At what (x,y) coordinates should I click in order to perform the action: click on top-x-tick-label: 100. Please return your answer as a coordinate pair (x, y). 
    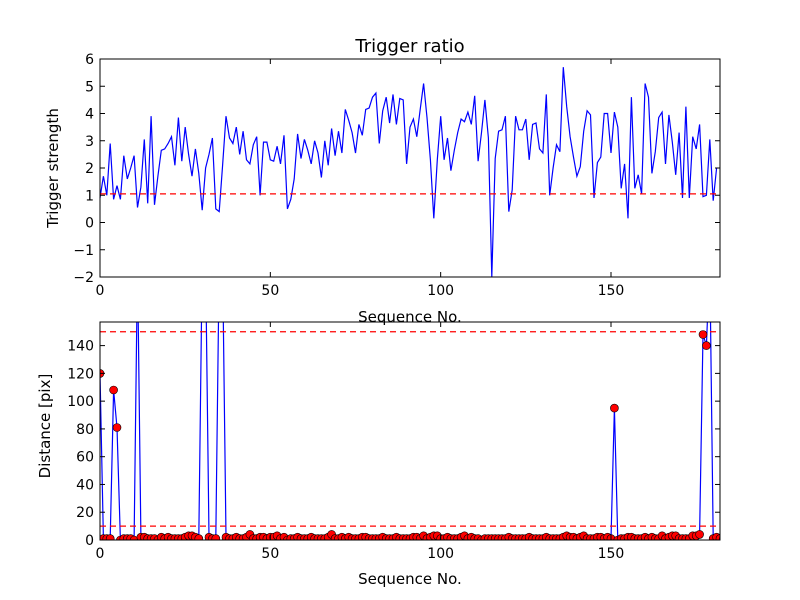
    Looking at the image, I should click on (440, 291).